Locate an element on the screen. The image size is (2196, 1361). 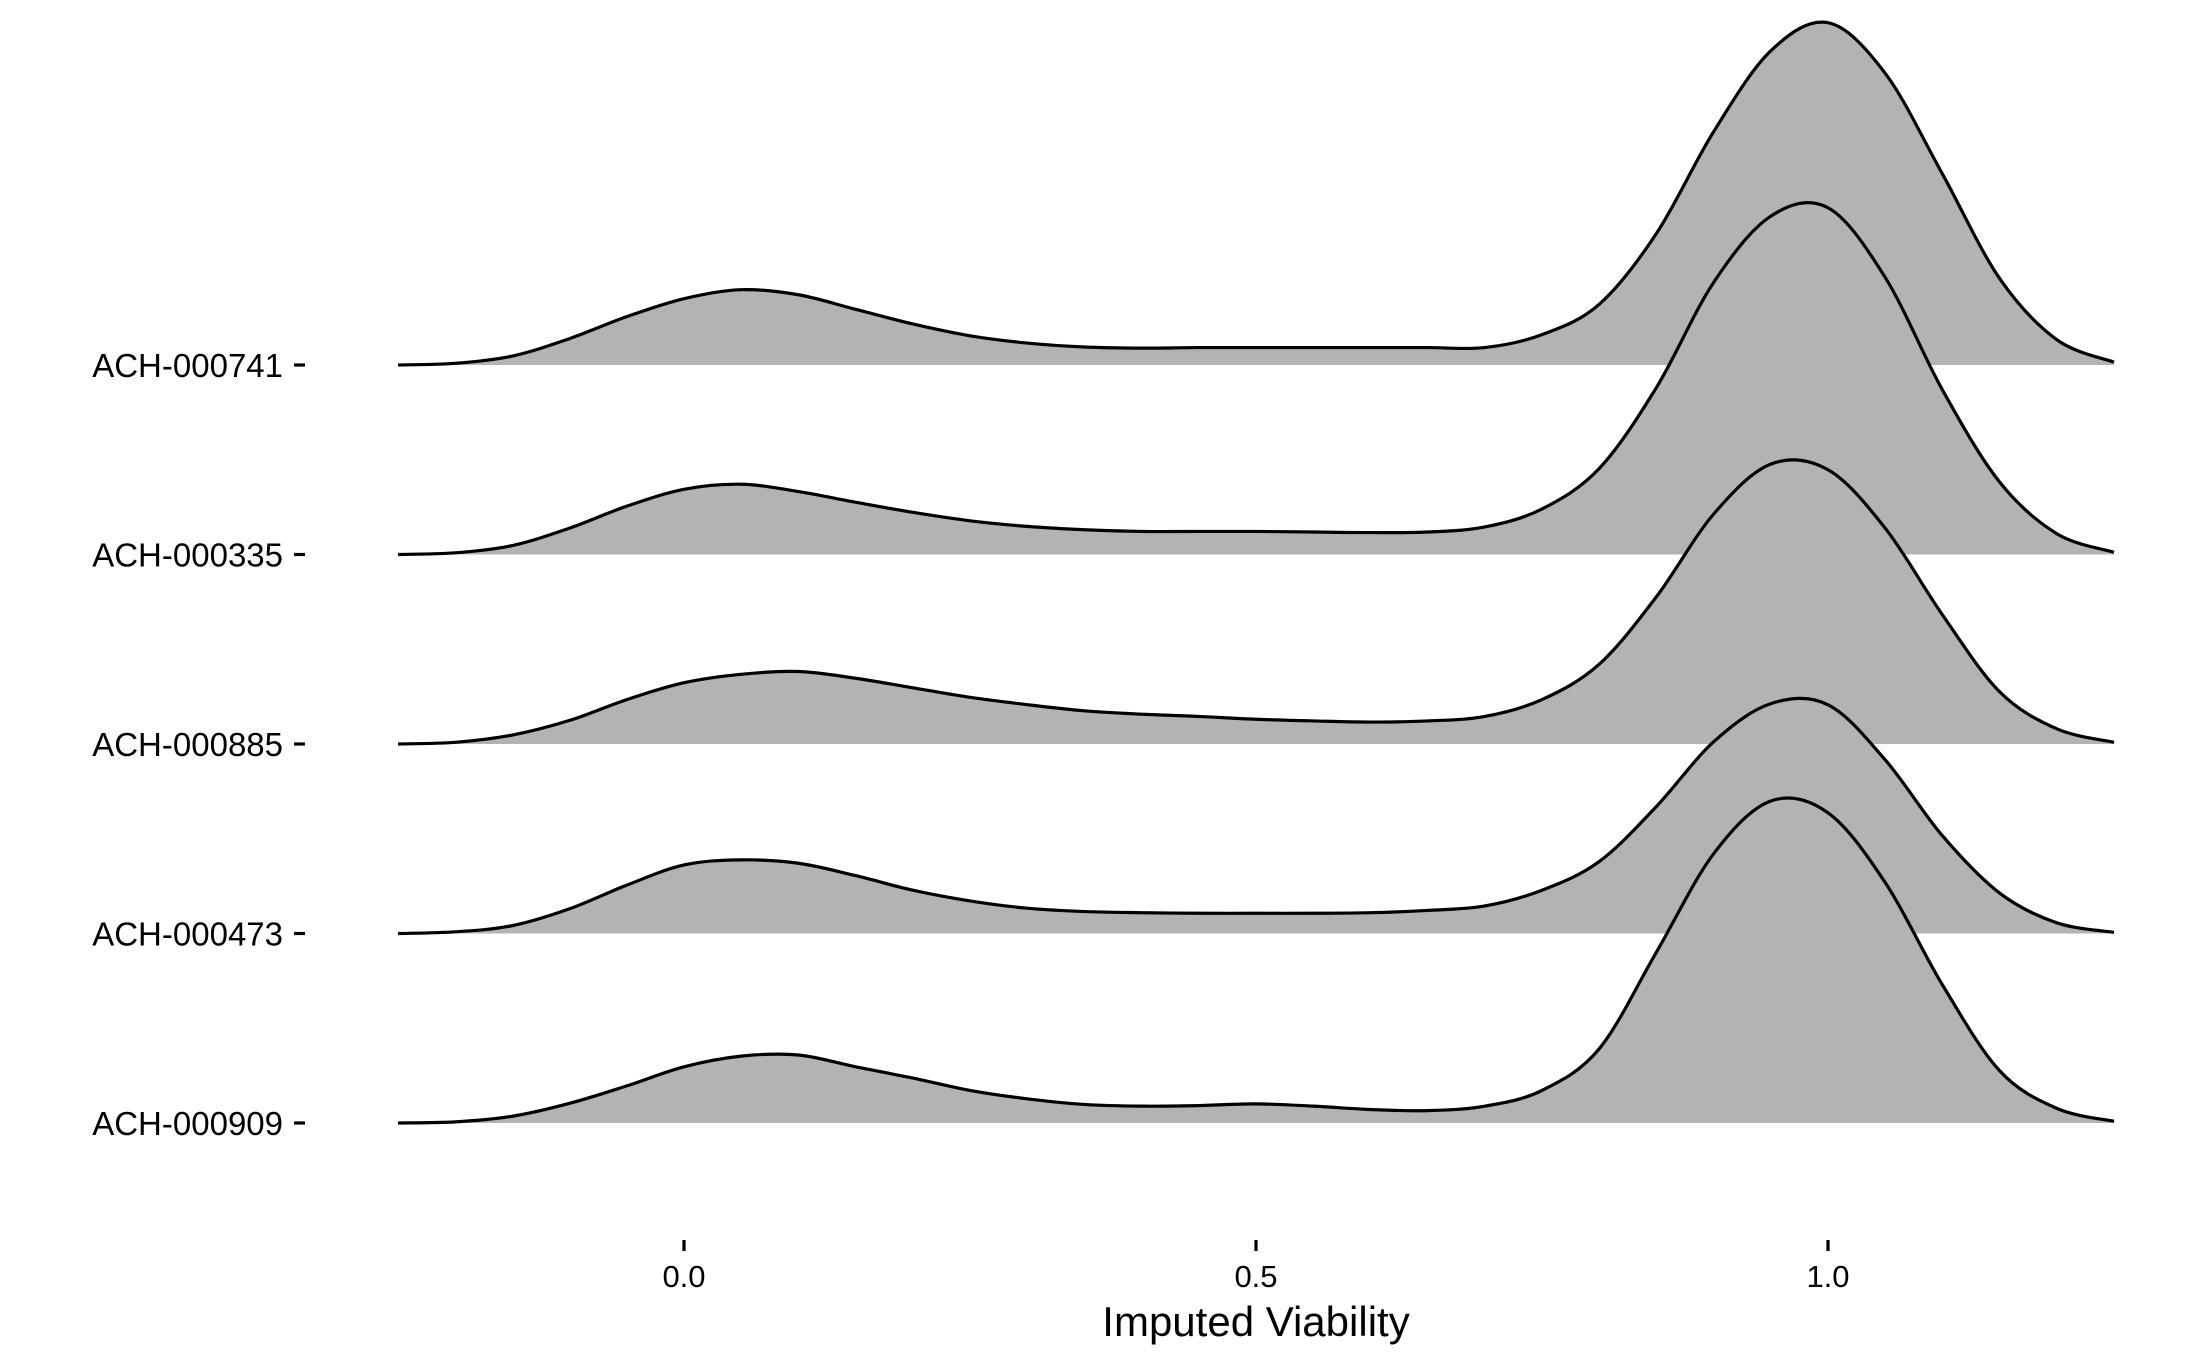
x-tick-label-0.0: 0.0 is located at coordinates (683, 1276).